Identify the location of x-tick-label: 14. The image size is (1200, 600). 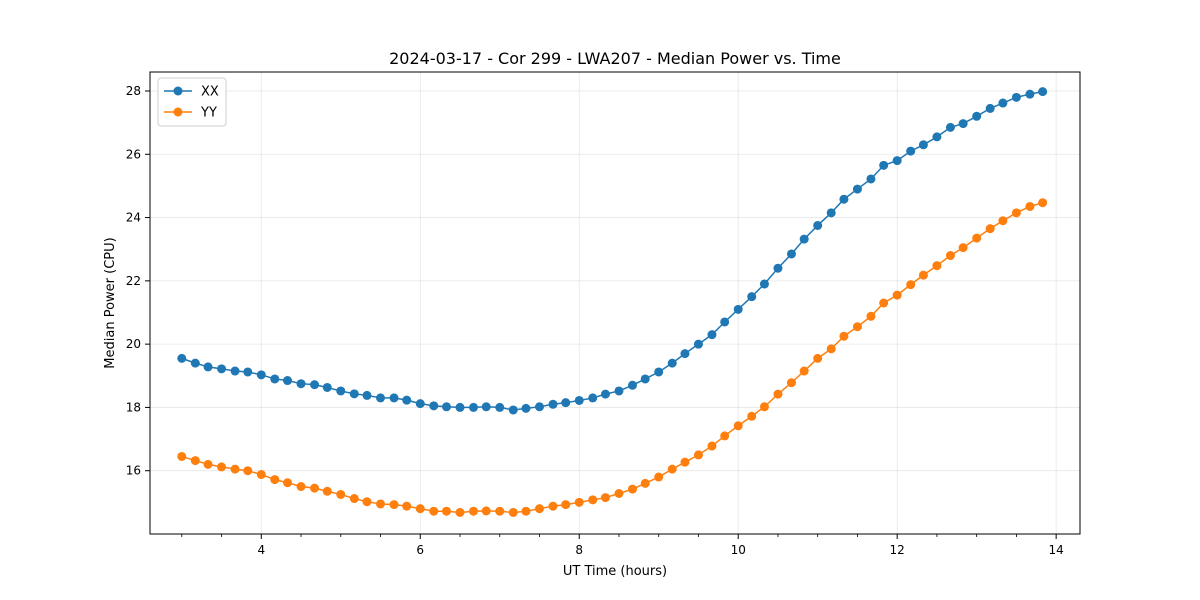
(1056, 550).